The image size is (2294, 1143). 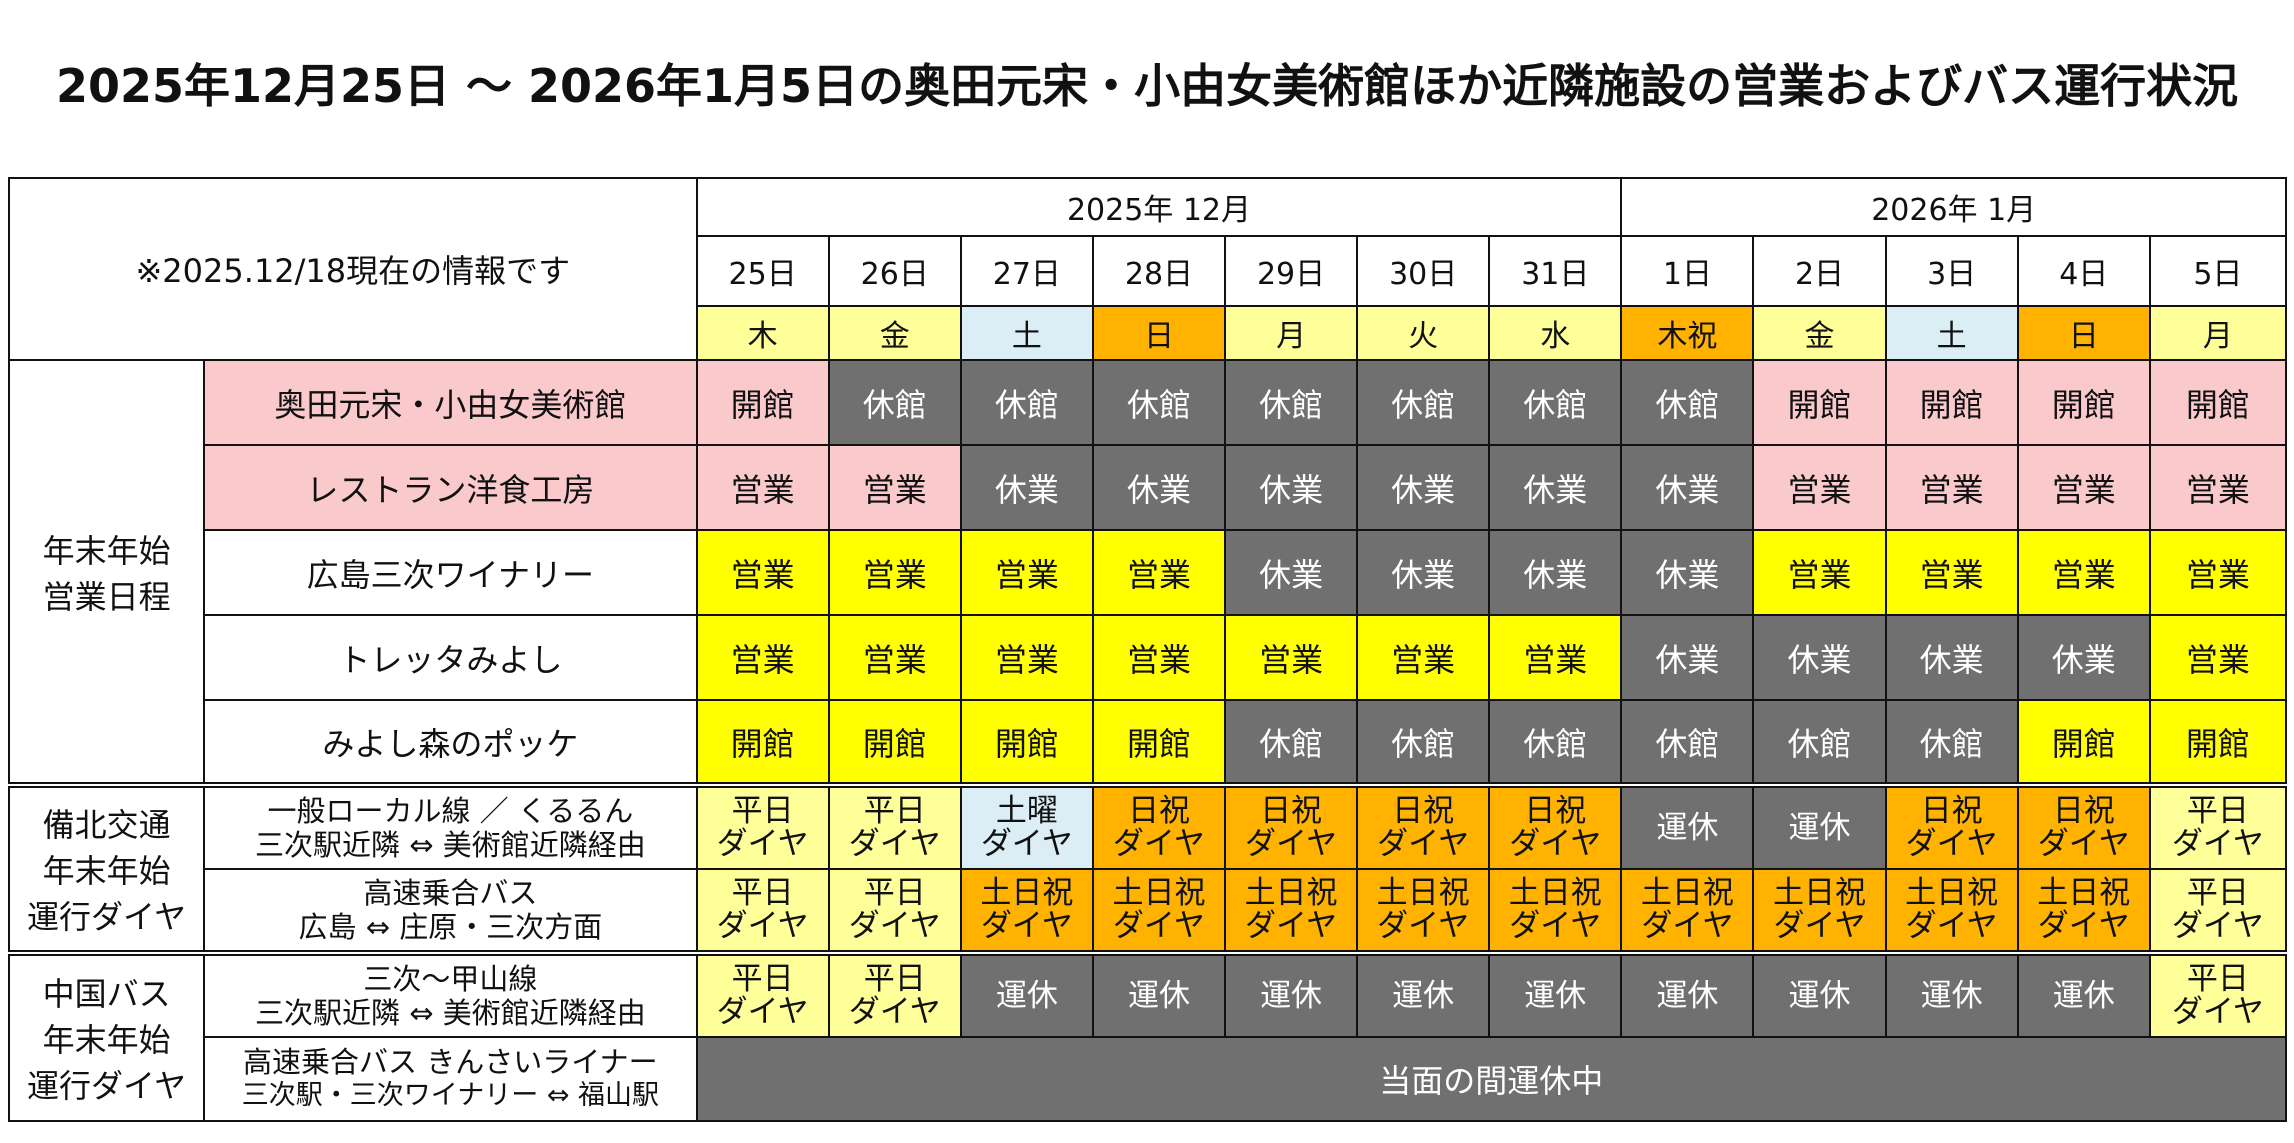 I want to click on route-name: 一般ローカル線 ／ くるるん 三次駅近隣 ⇔ 美術館近隣経由, so click(x=450, y=826).